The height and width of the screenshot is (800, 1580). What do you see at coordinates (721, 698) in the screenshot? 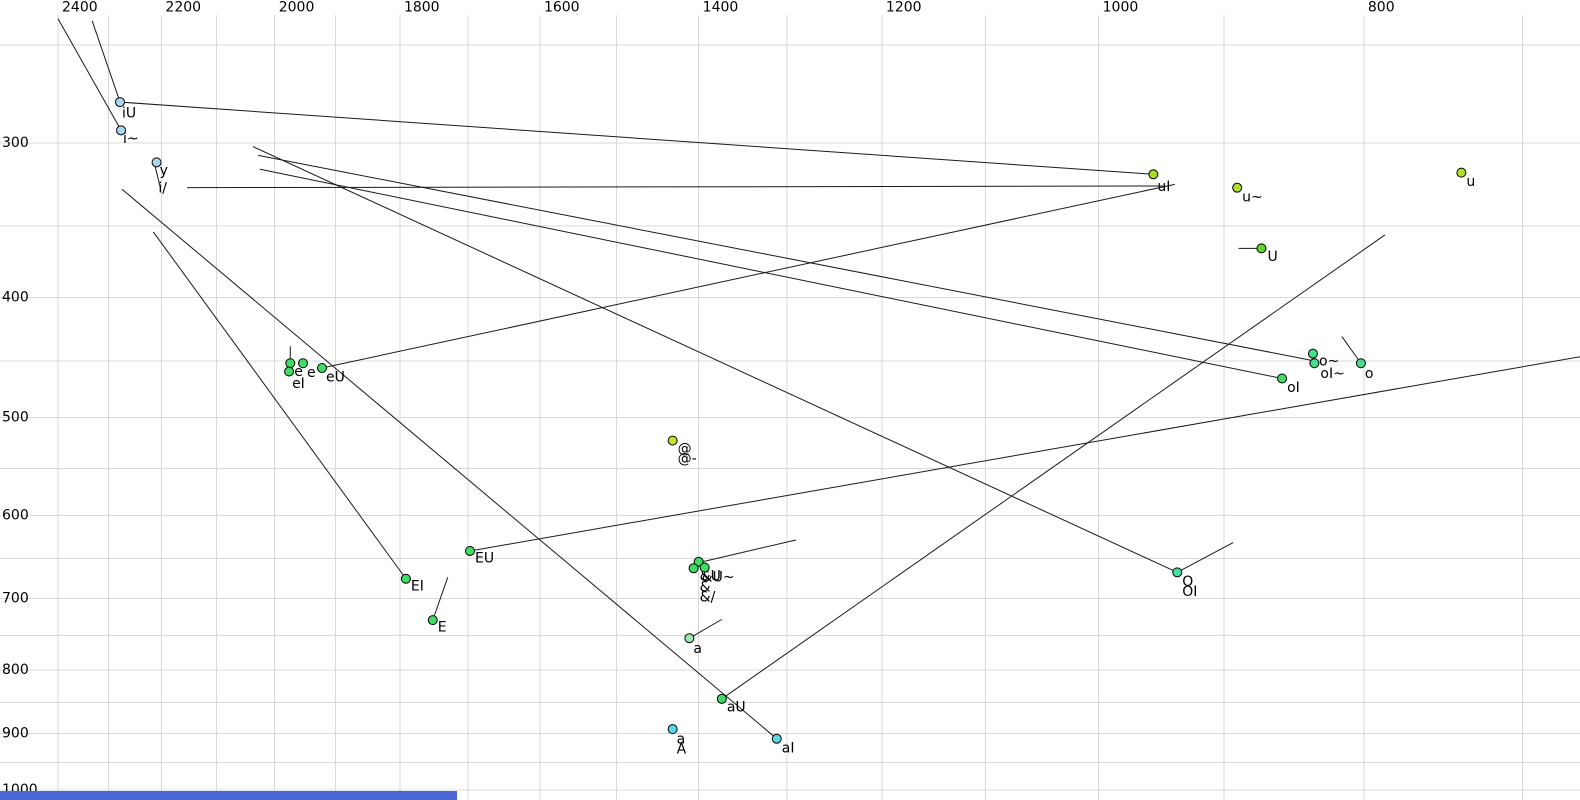
I see `vowel-point-aU` at bounding box center [721, 698].